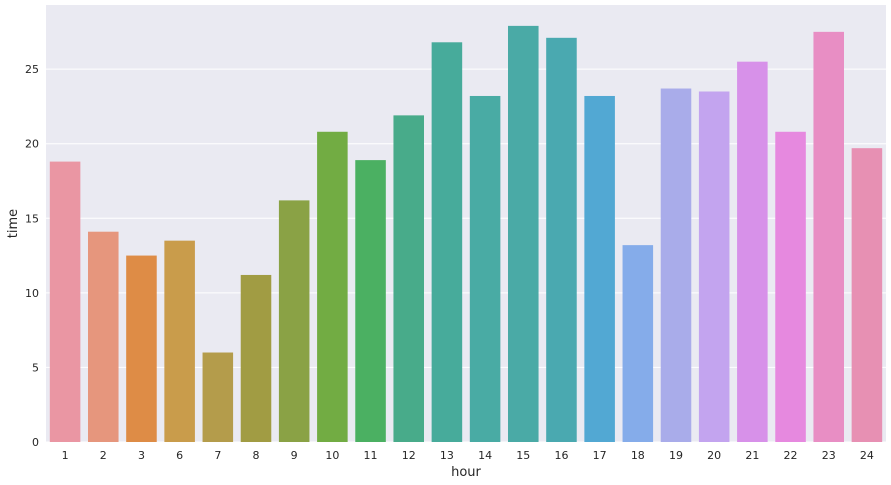 The image size is (891, 485). What do you see at coordinates (638, 455) in the screenshot?
I see `x-tick-label: 18` at bounding box center [638, 455].